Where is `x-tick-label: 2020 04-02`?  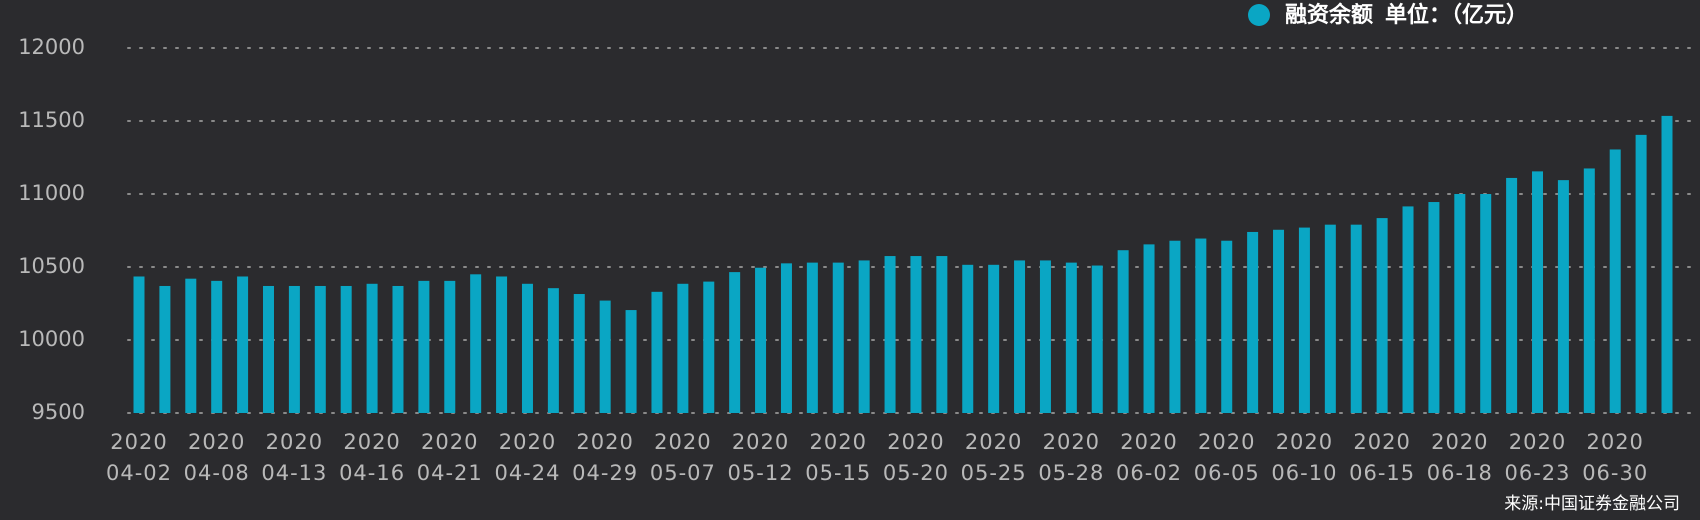 x-tick-label: 2020 04-02 is located at coordinates (139, 457).